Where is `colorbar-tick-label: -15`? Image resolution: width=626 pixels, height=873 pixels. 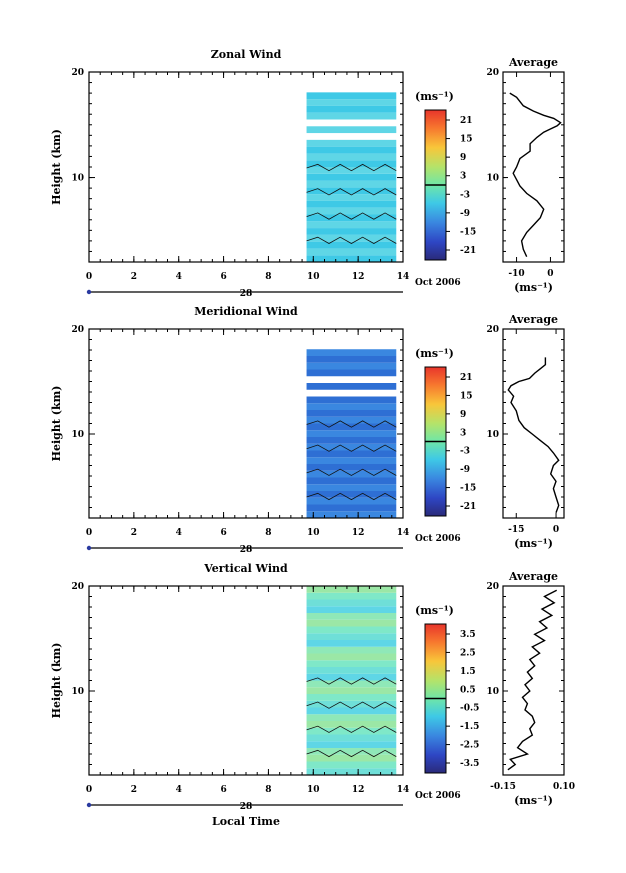
colorbar-tick-label: -15 is located at coordinates (468, 232).